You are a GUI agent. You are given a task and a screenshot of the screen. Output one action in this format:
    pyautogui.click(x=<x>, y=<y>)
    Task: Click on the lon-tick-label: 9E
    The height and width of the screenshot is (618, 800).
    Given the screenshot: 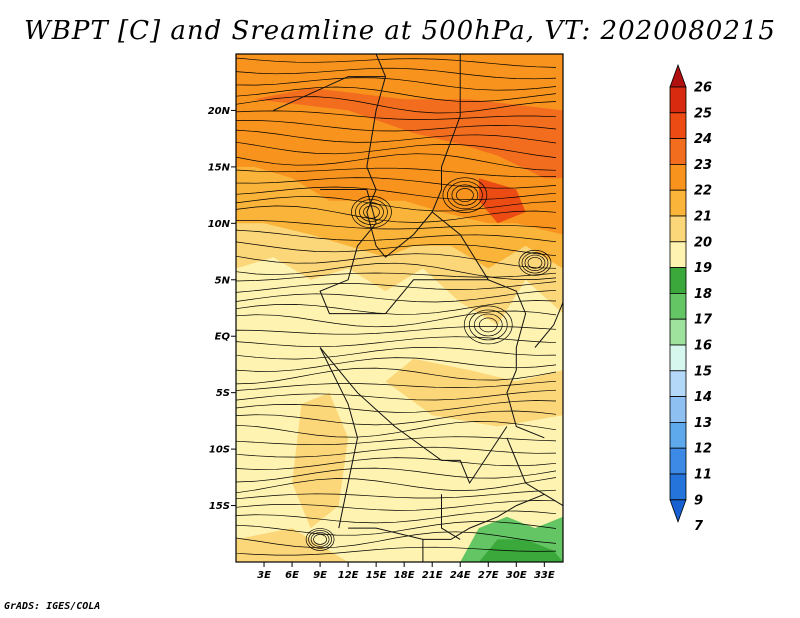 What is the action you would take?
    pyautogui.click(x=320, y=575)
    